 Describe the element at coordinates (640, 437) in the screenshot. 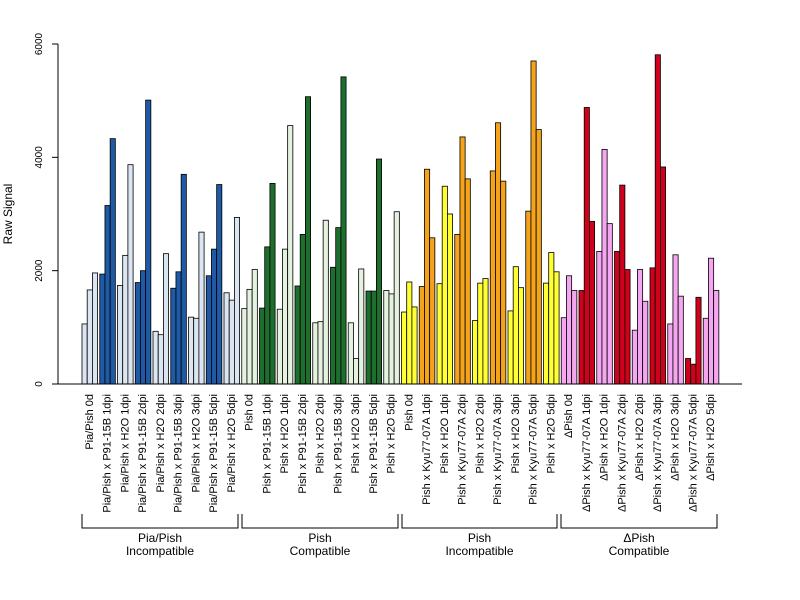

I see `category-label: ΔPish x H2O 2dpi` at that location.